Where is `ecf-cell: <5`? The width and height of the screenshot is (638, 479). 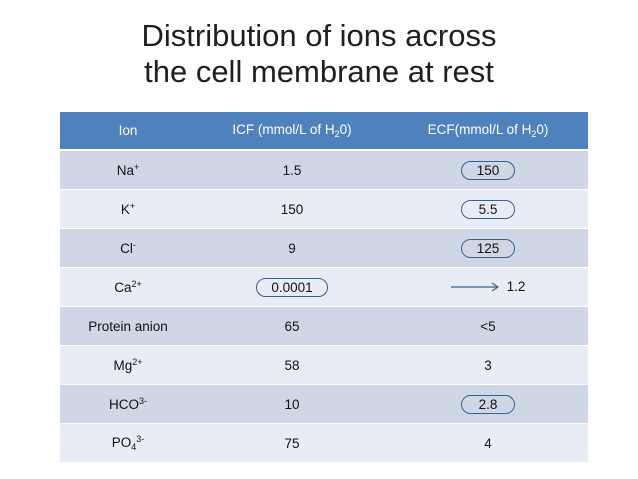
ecf-cell: <5 is located at coordinates (488, 326).